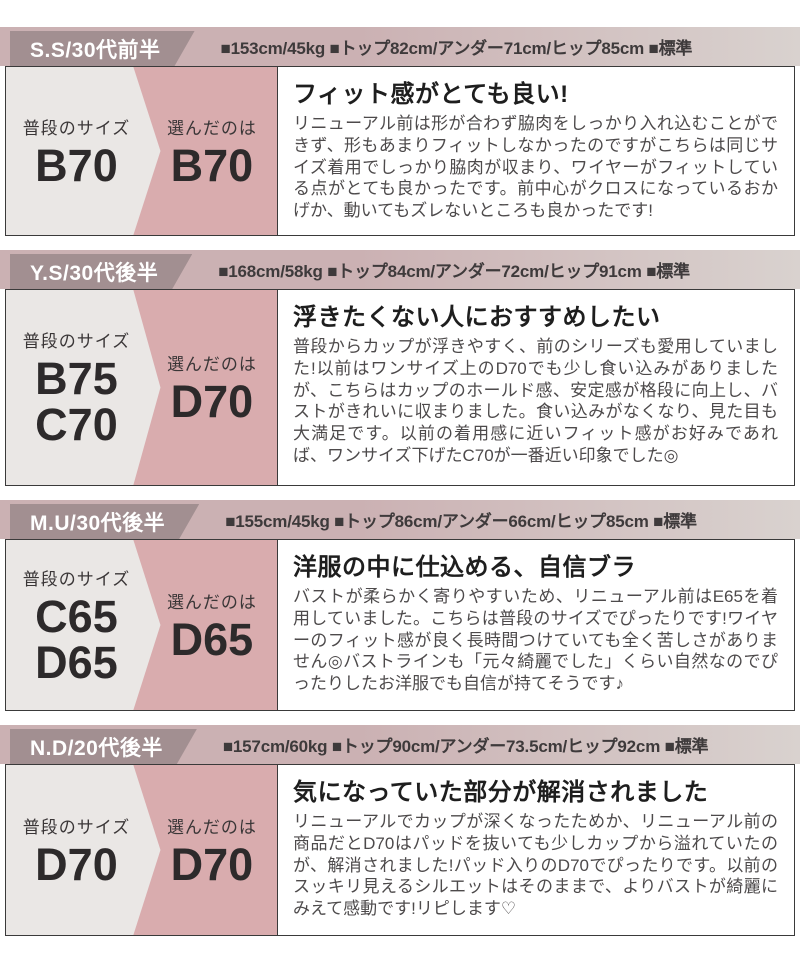 This screenshot has width=800, height=960. I want to click on chosen-size-block: 選んだのは B70, so click(212, 151).